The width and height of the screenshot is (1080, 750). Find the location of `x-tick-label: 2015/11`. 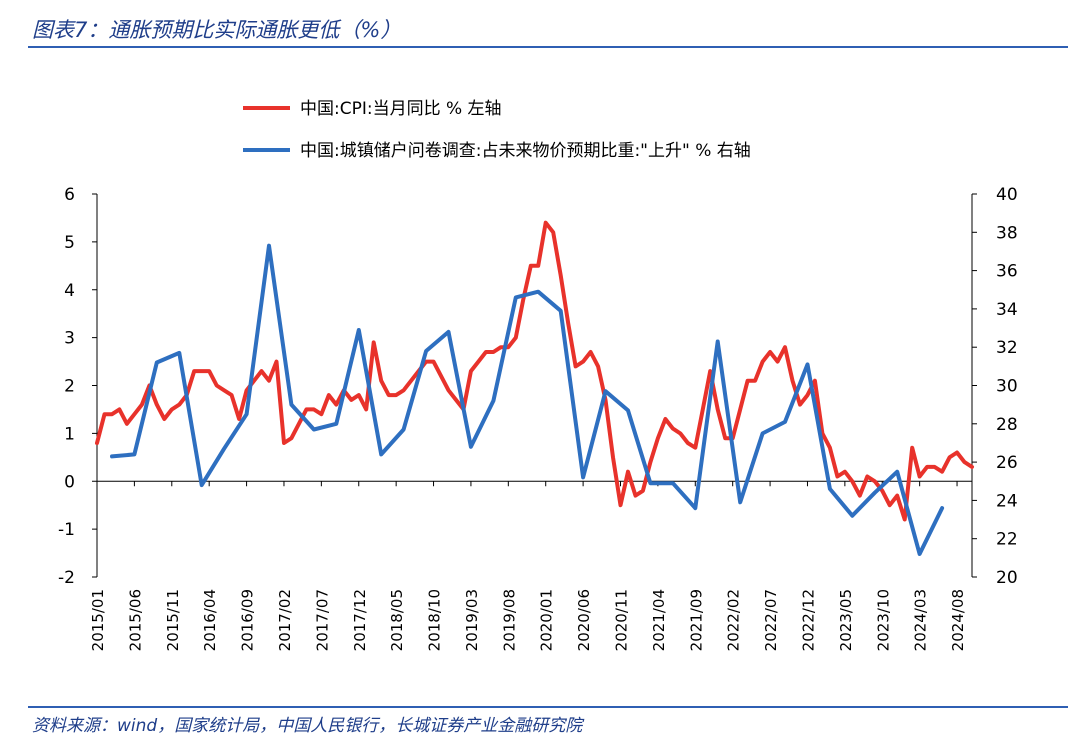

x-tick-label: 2015/11 is located at coordinates (173, 620).